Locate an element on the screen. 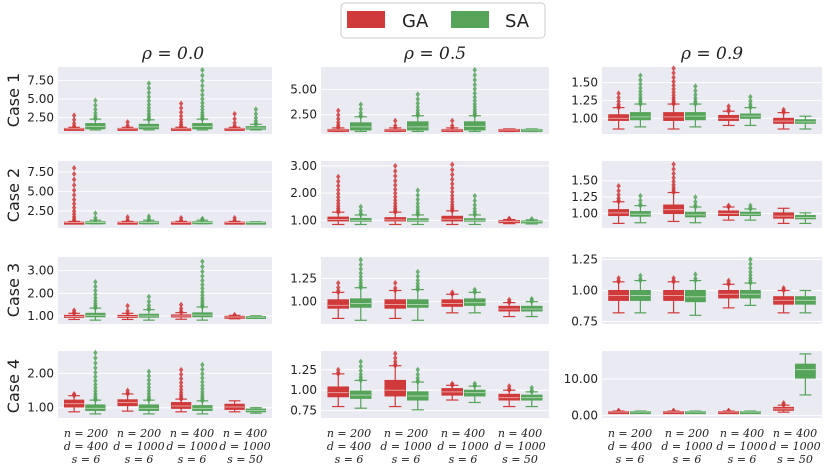 The image size is (830, 471). legend-label-sa: SA is located at coordinates (517, 21).